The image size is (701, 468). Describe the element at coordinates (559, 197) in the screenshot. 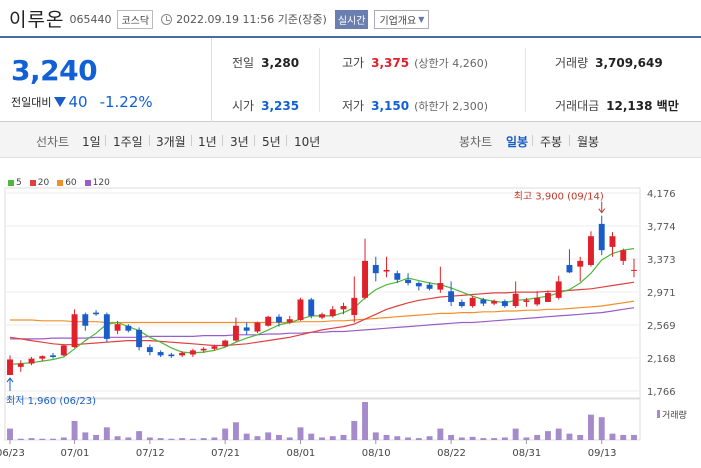

I see `high-annotation: 최고 3,900 (09/14)` at that location.